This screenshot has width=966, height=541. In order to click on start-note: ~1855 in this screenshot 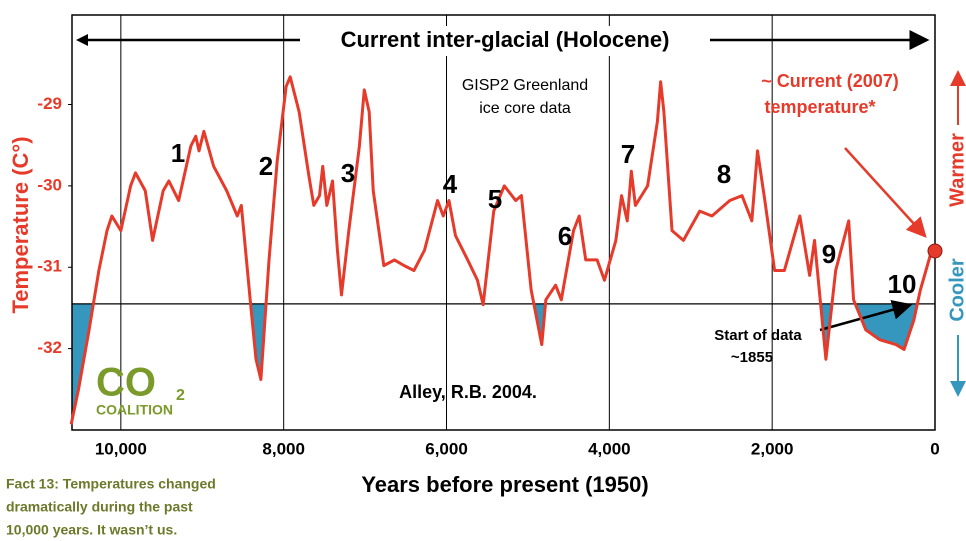, I will do `click(752, 357)`.